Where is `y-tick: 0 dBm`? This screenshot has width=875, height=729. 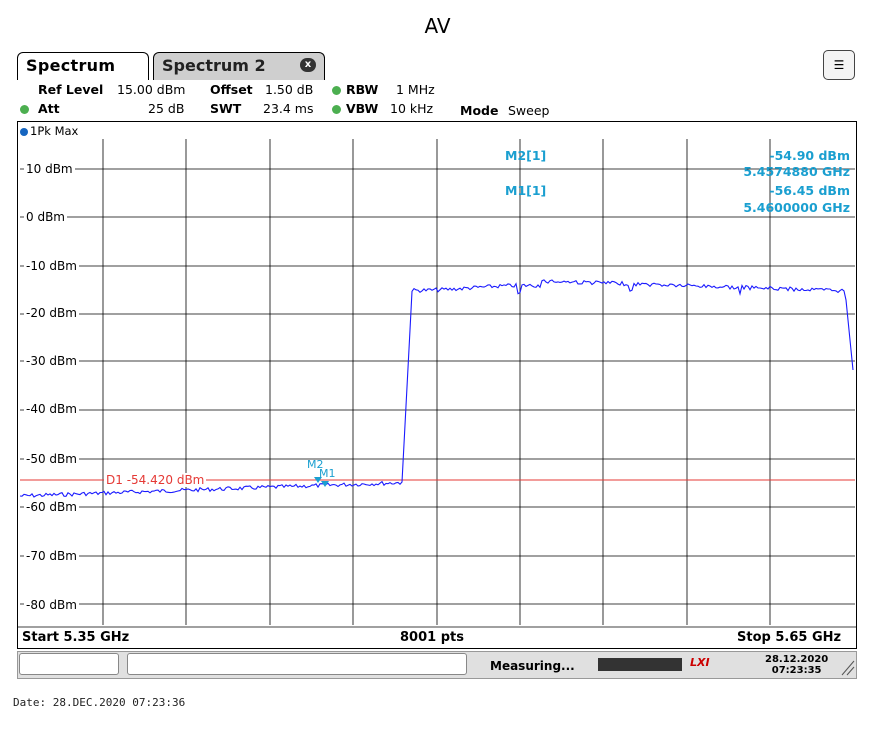
y-tick: 0 dBm is located at coordinates (45, 217).